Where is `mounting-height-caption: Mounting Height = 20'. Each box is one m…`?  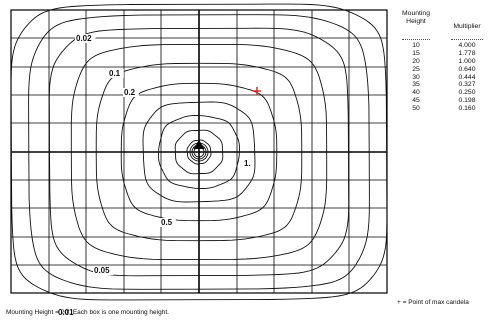 mounting-height-caption: Mounting Height = 20'. Each box is one m… is located at coordinates (87, 312).